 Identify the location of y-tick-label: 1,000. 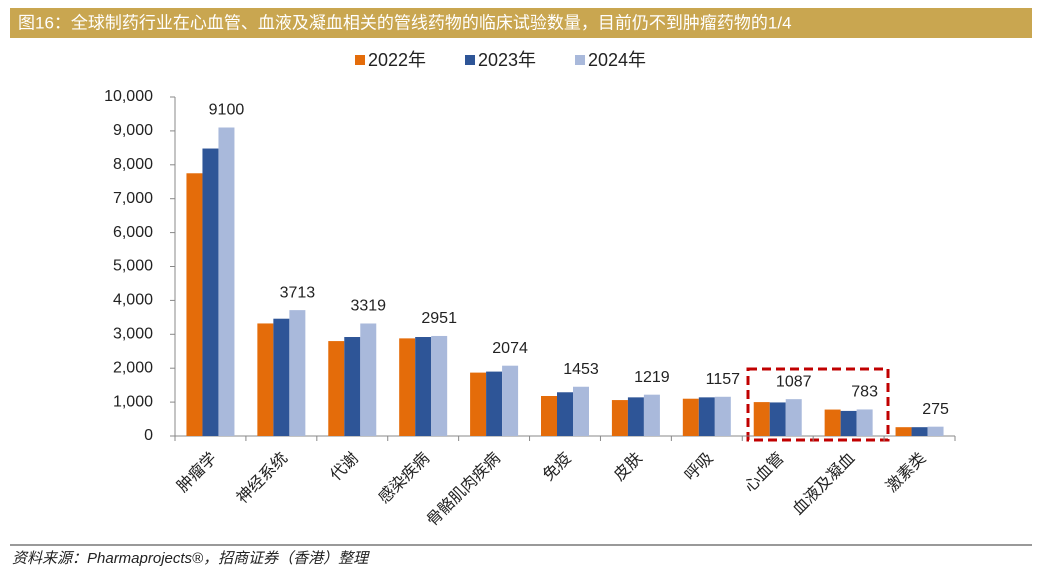
(133, 401).